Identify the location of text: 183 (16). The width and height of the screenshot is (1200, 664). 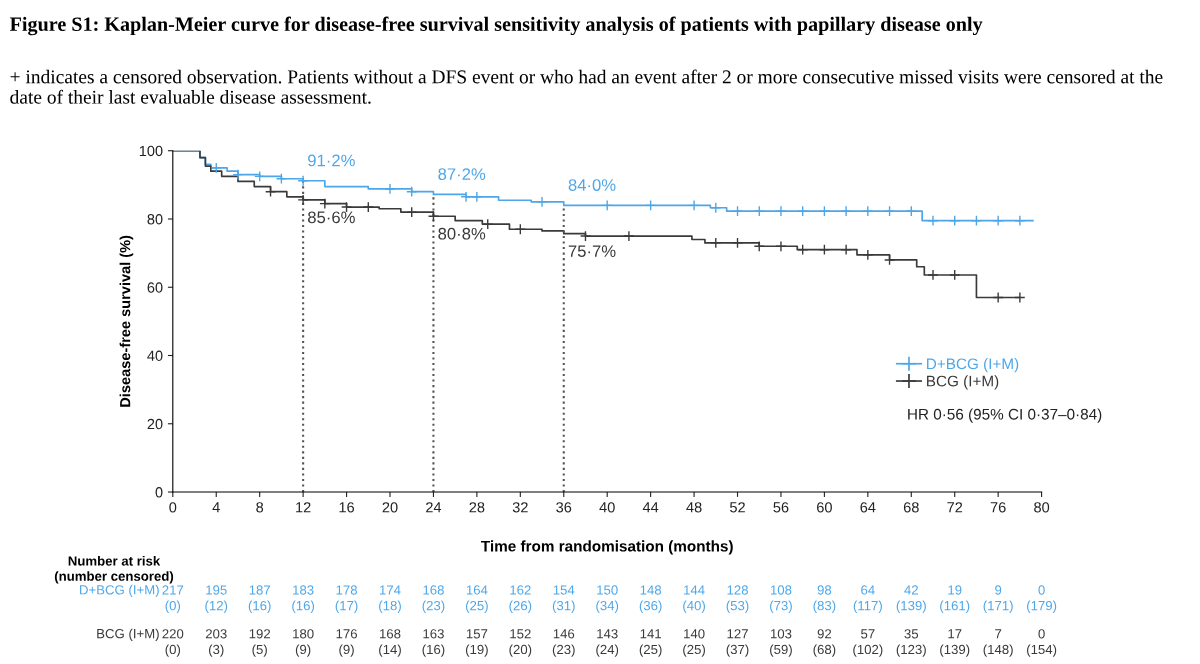
(303, 599).